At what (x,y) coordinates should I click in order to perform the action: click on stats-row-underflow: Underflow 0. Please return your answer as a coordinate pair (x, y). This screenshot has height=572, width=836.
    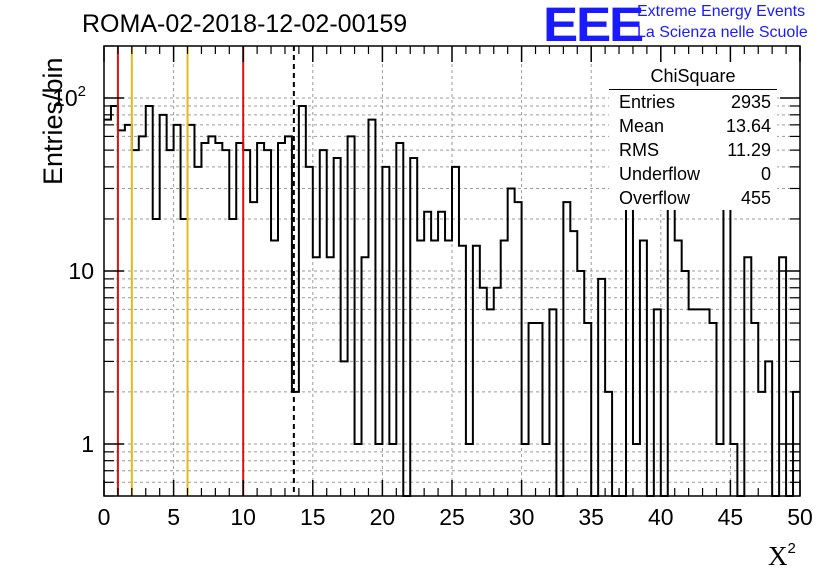
    Looking at the image, I should click on (693, 174).